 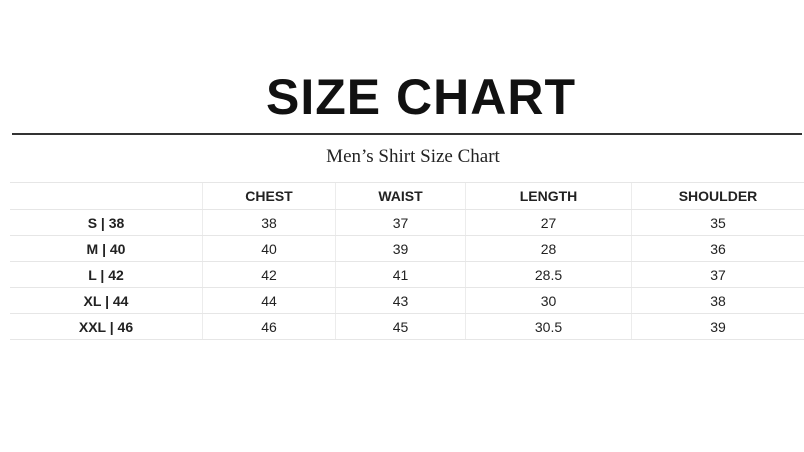 What do you see at coordinates (106, 222) in the screenshot?
I see `size-label: S | 38` at bounding box center [106, 222].